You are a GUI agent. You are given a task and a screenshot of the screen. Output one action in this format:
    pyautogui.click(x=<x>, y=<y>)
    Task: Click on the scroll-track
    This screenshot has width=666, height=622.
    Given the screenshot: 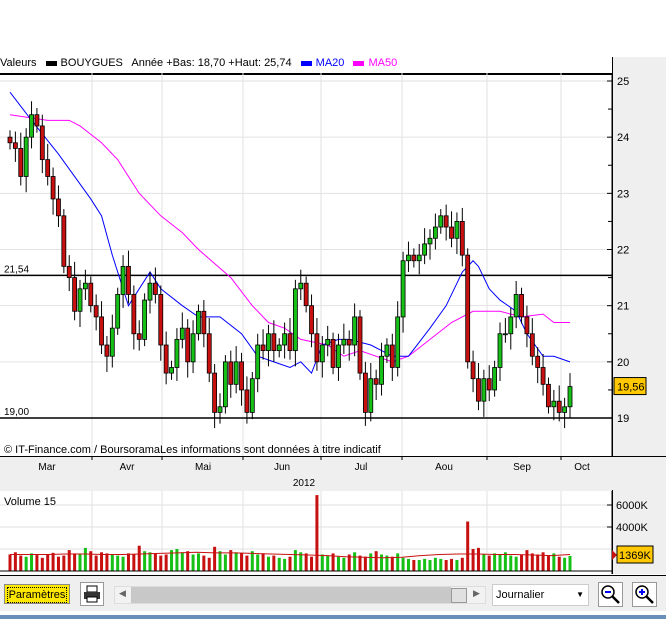 What is the action you would take?
    pyautogui.click(x=291, y=595)
    